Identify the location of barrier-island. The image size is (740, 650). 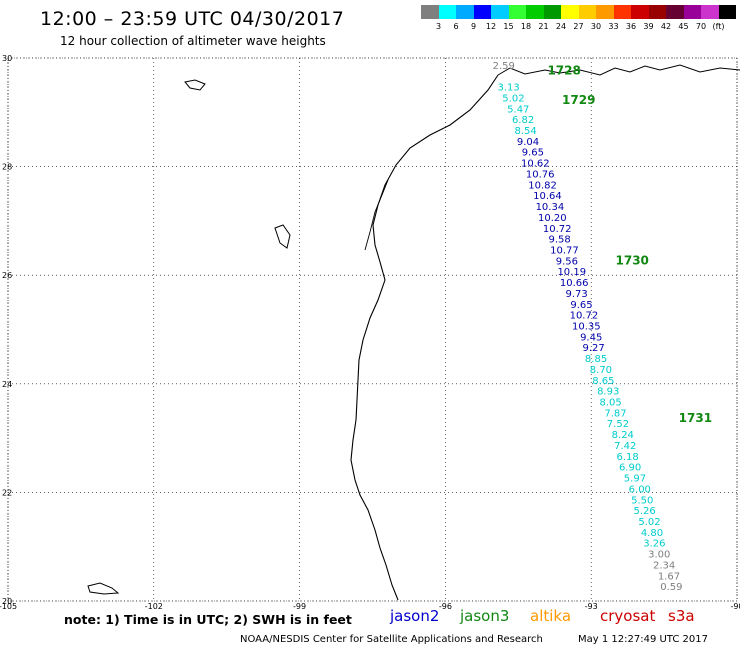
(376, 215).